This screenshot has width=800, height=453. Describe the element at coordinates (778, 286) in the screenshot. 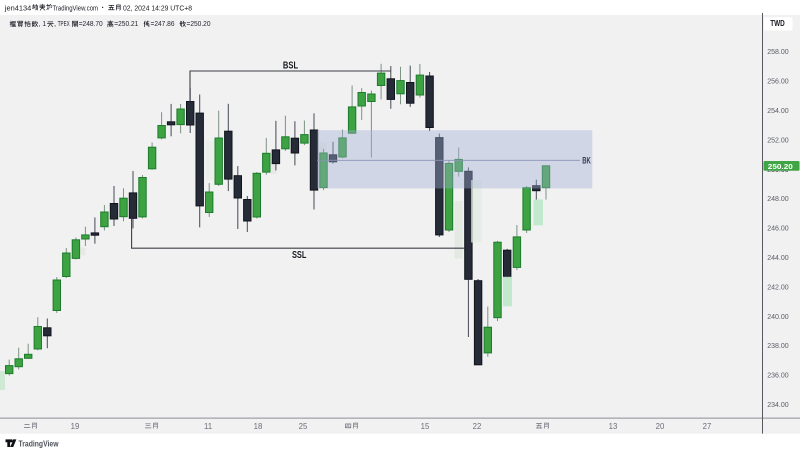

I see `svg-text: 242.00` at that location.